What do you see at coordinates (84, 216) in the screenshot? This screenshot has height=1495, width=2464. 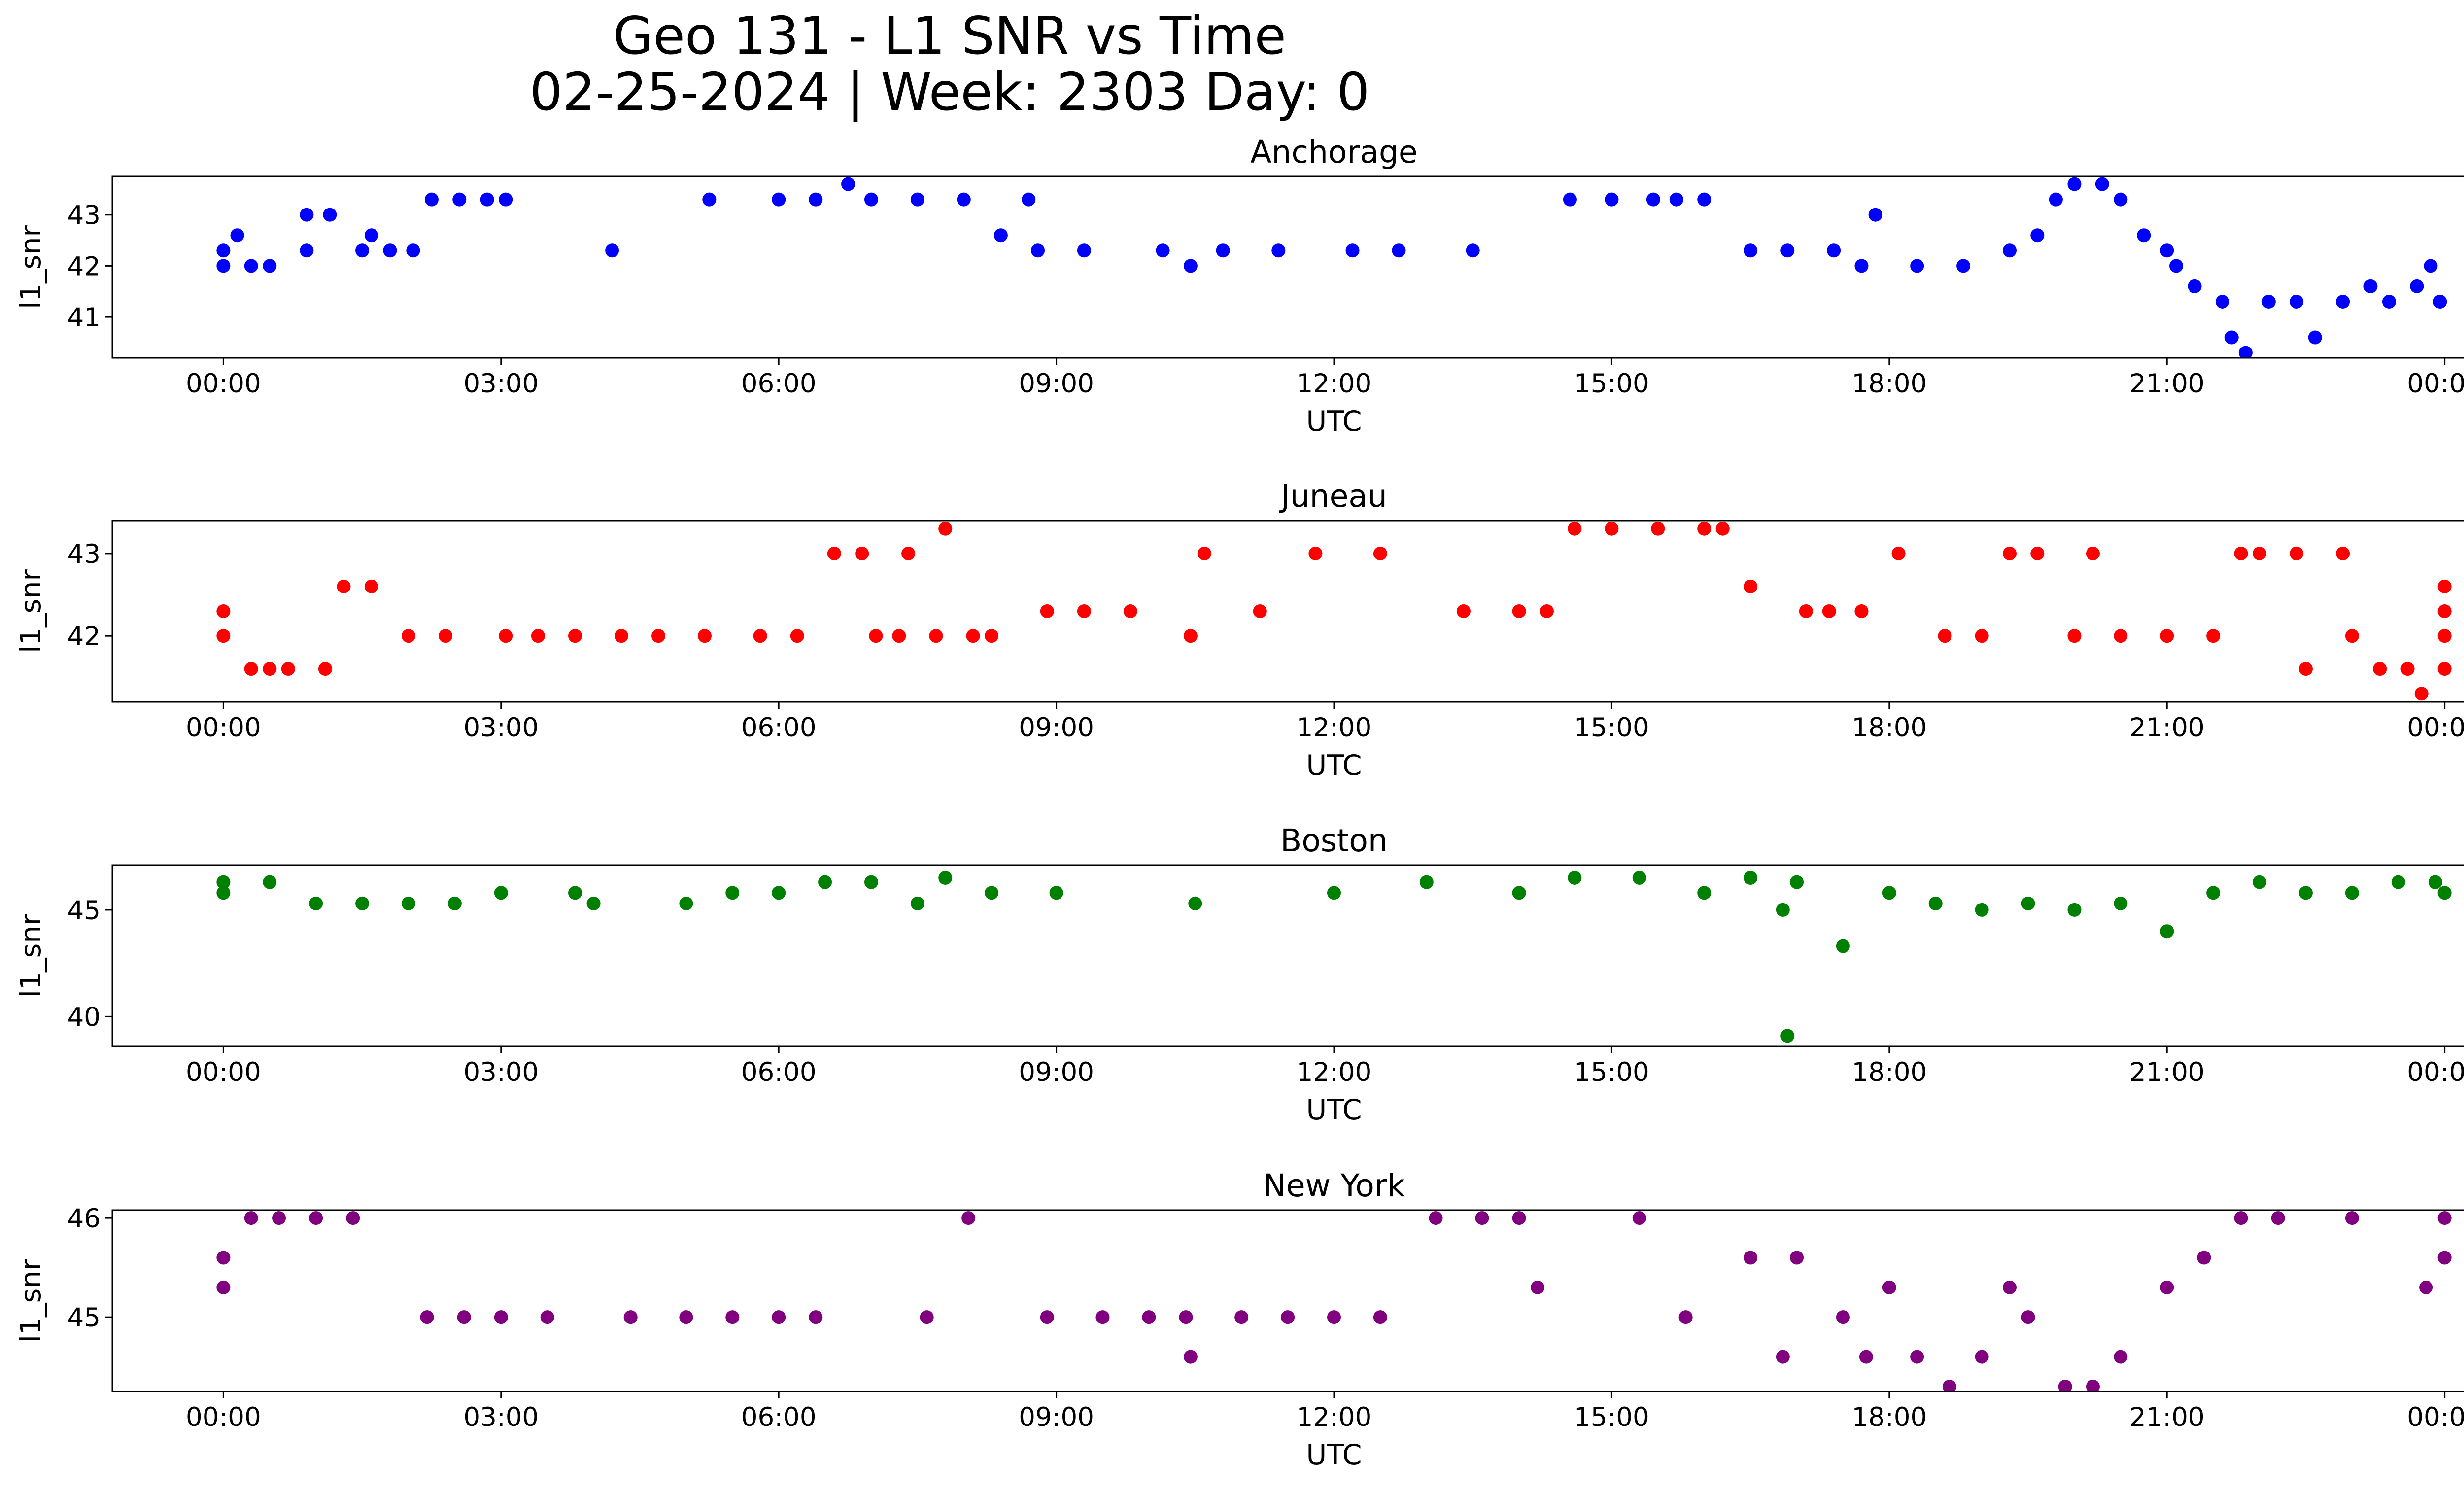 I see `y-tick-label: 43` at bounding box center [84, 216].